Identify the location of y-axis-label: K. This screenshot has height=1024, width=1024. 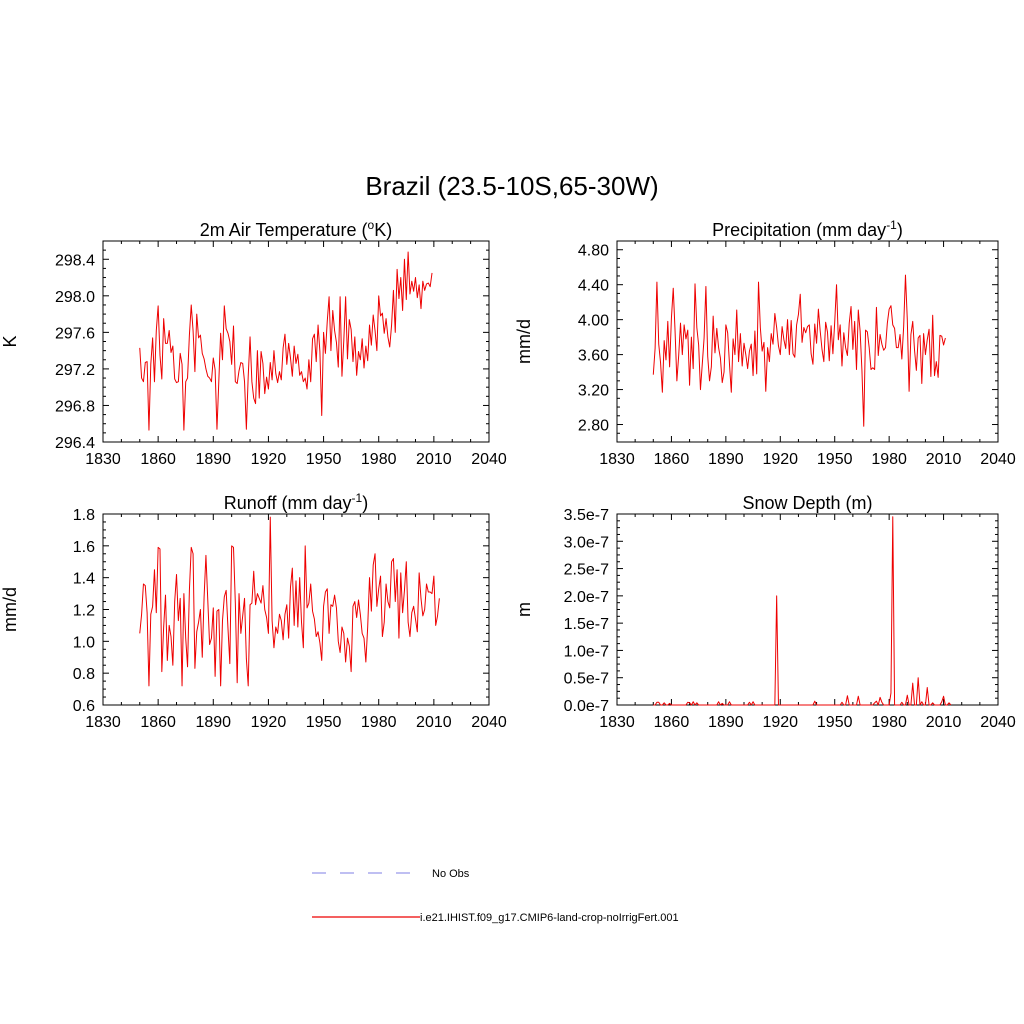
(10, 341).